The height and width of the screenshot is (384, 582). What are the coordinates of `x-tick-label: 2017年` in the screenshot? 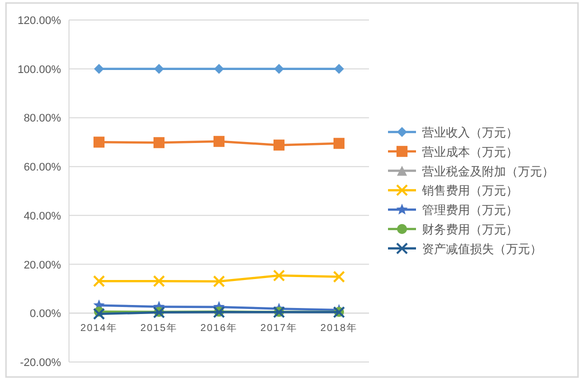 It's located at (279, 328).